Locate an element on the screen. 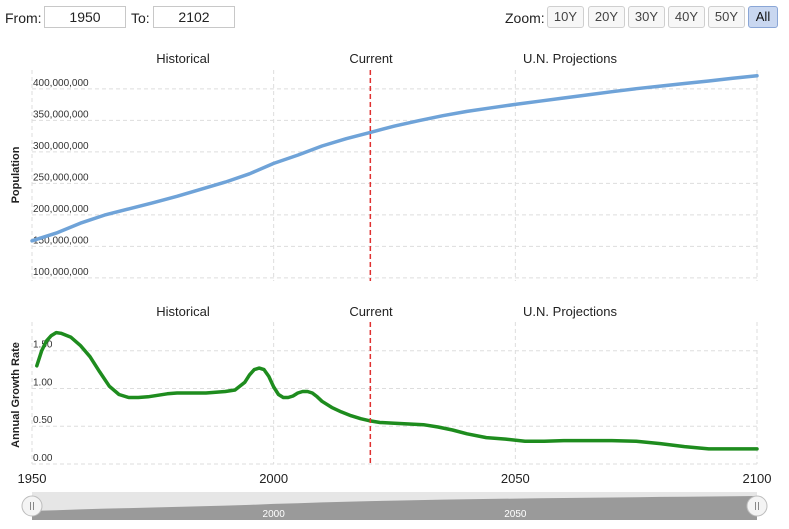 This screenshot has width=789, height=529. growth-y-tick-label: 0.50 is located at coordinates (43, 420).